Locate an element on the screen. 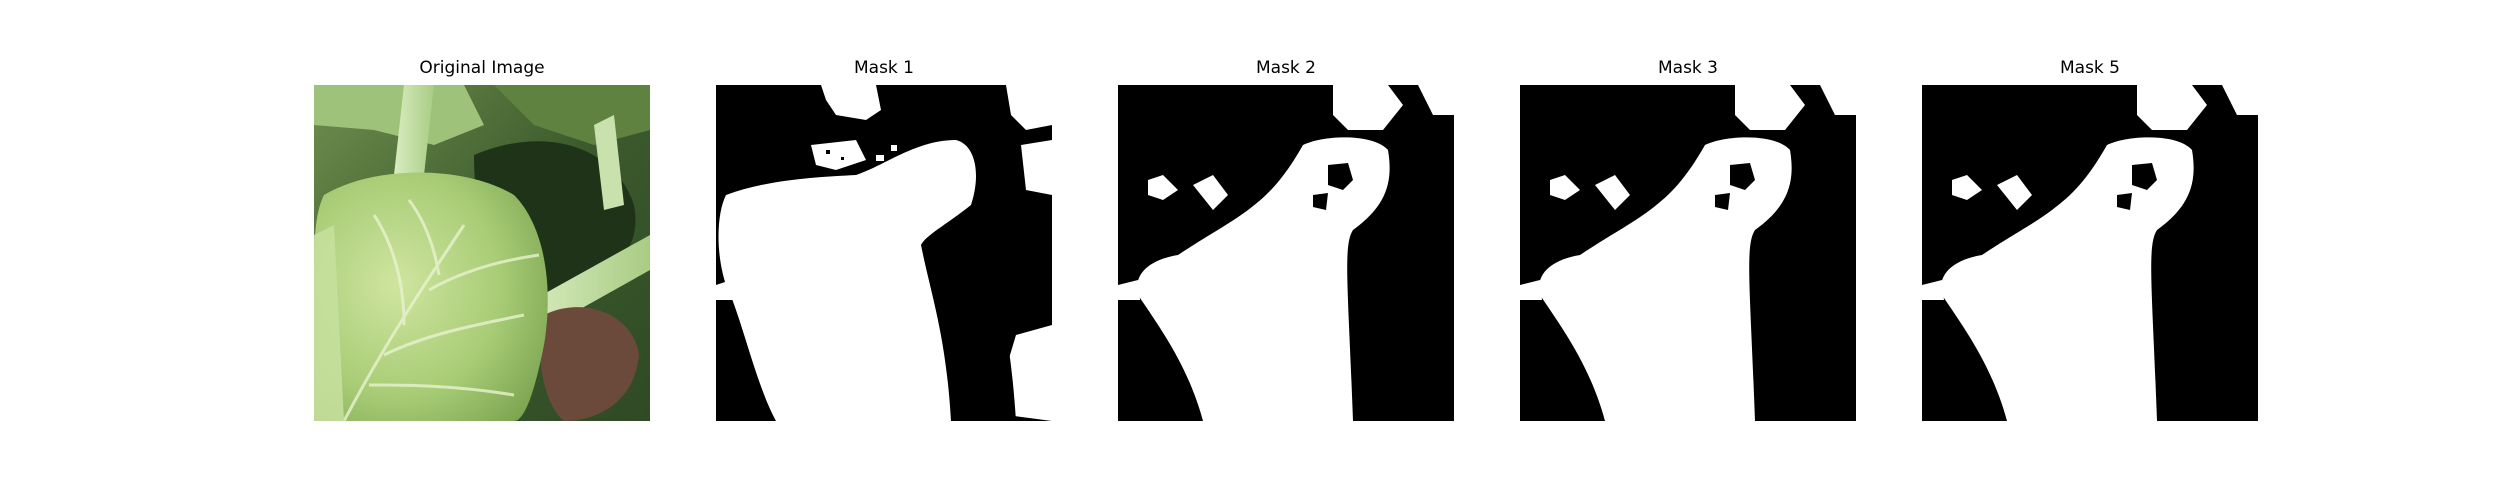  panel-title-mask-3: Mask 3 is located at coordinates (1687, 68).